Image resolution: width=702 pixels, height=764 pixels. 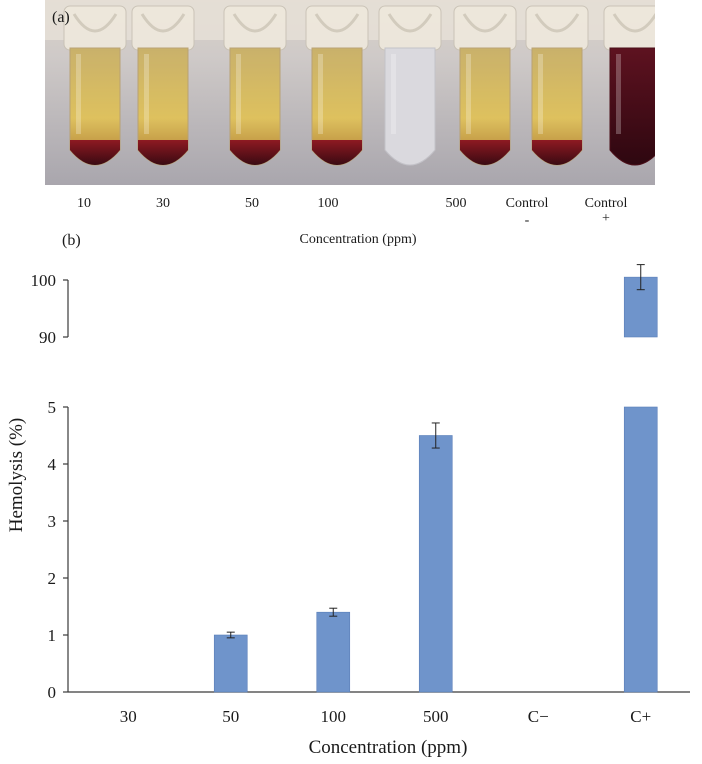 What do you see at coordinates (84, 203) in the screenshot?
I see `tube-label-10: 10` at bounding box center [84, 203].